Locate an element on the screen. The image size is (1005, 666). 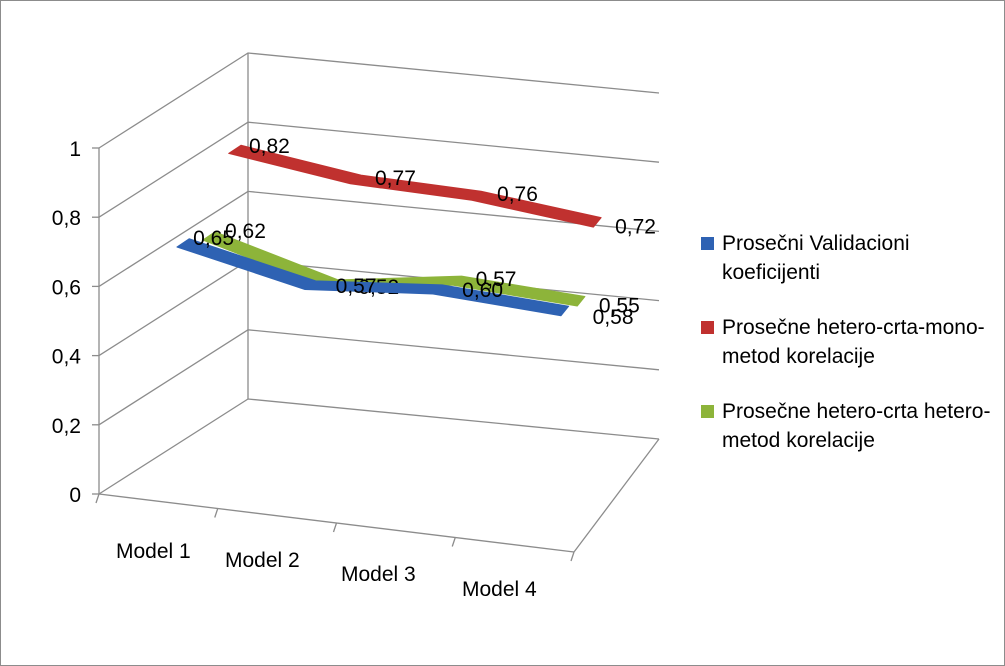
x-tick-label: Model 4 is located at coordinates (499, 589).